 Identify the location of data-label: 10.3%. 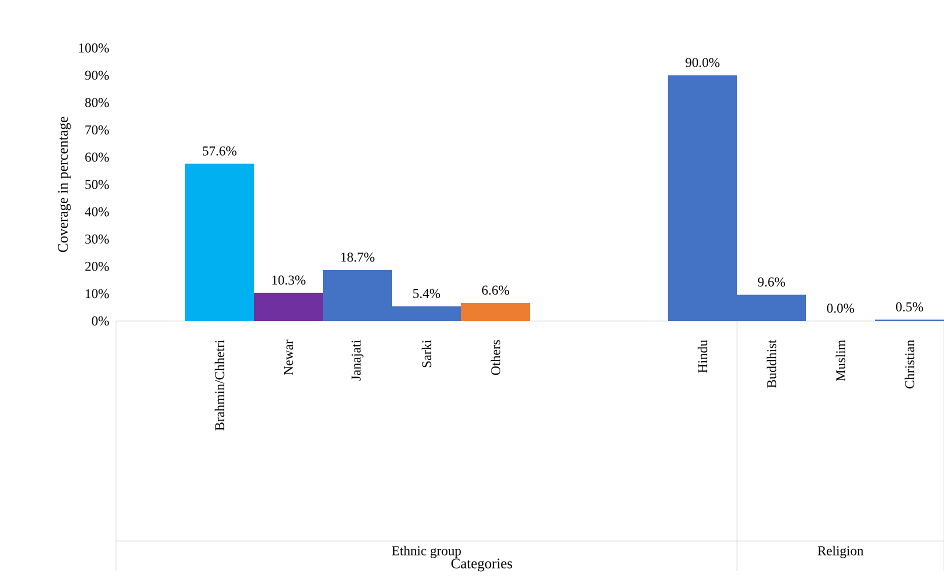
(289, 280).